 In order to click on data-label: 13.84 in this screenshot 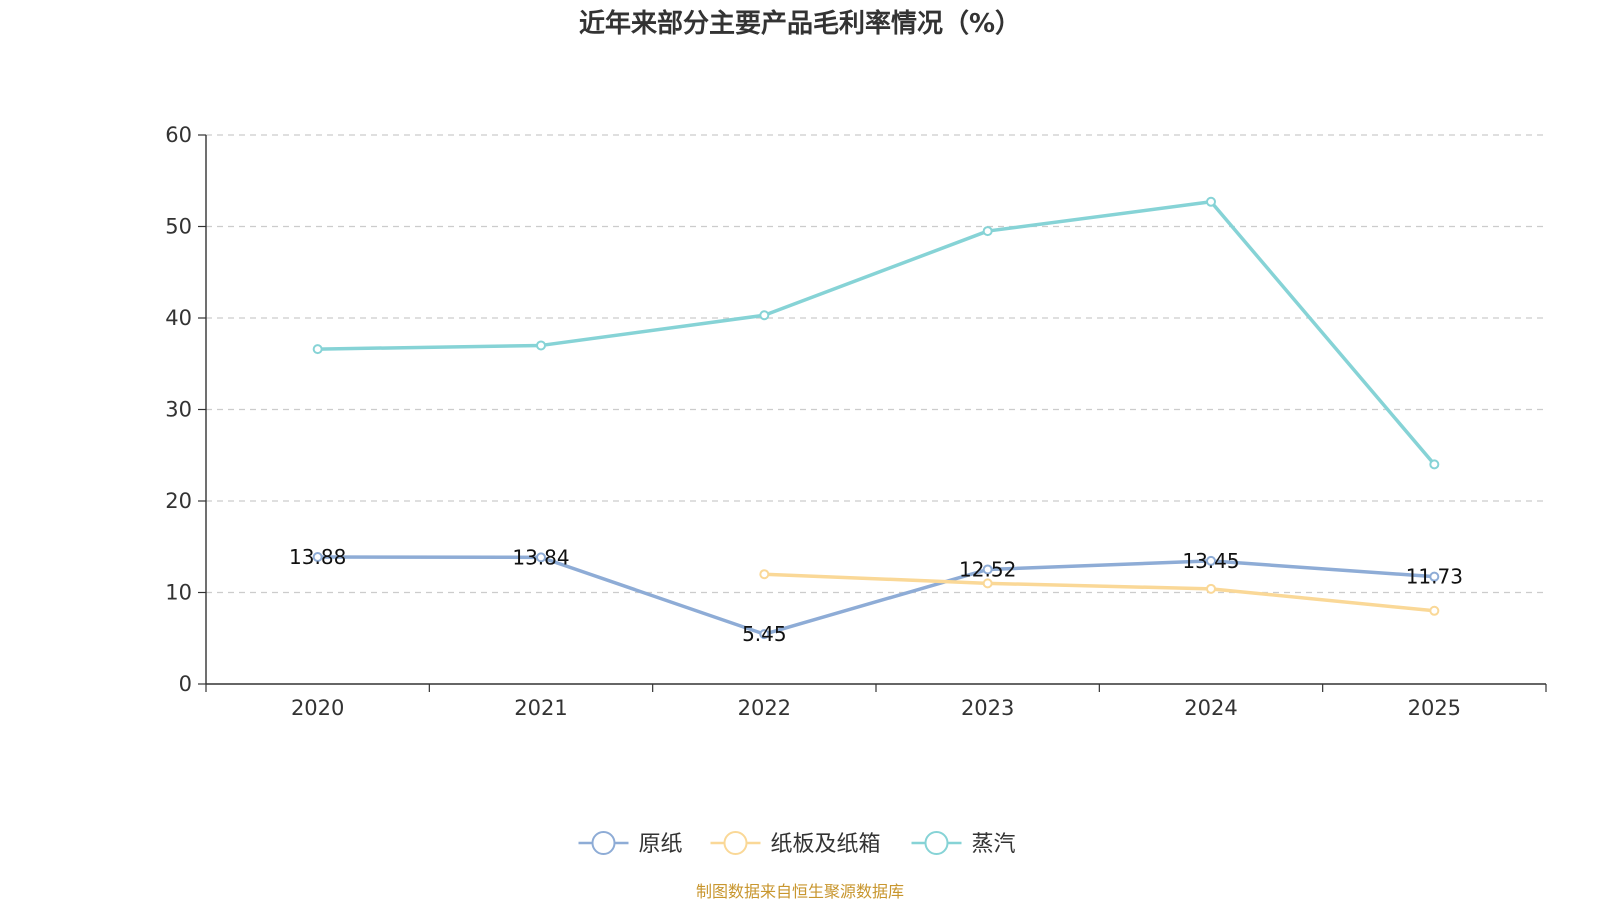, I will do `click(540, 557)`.